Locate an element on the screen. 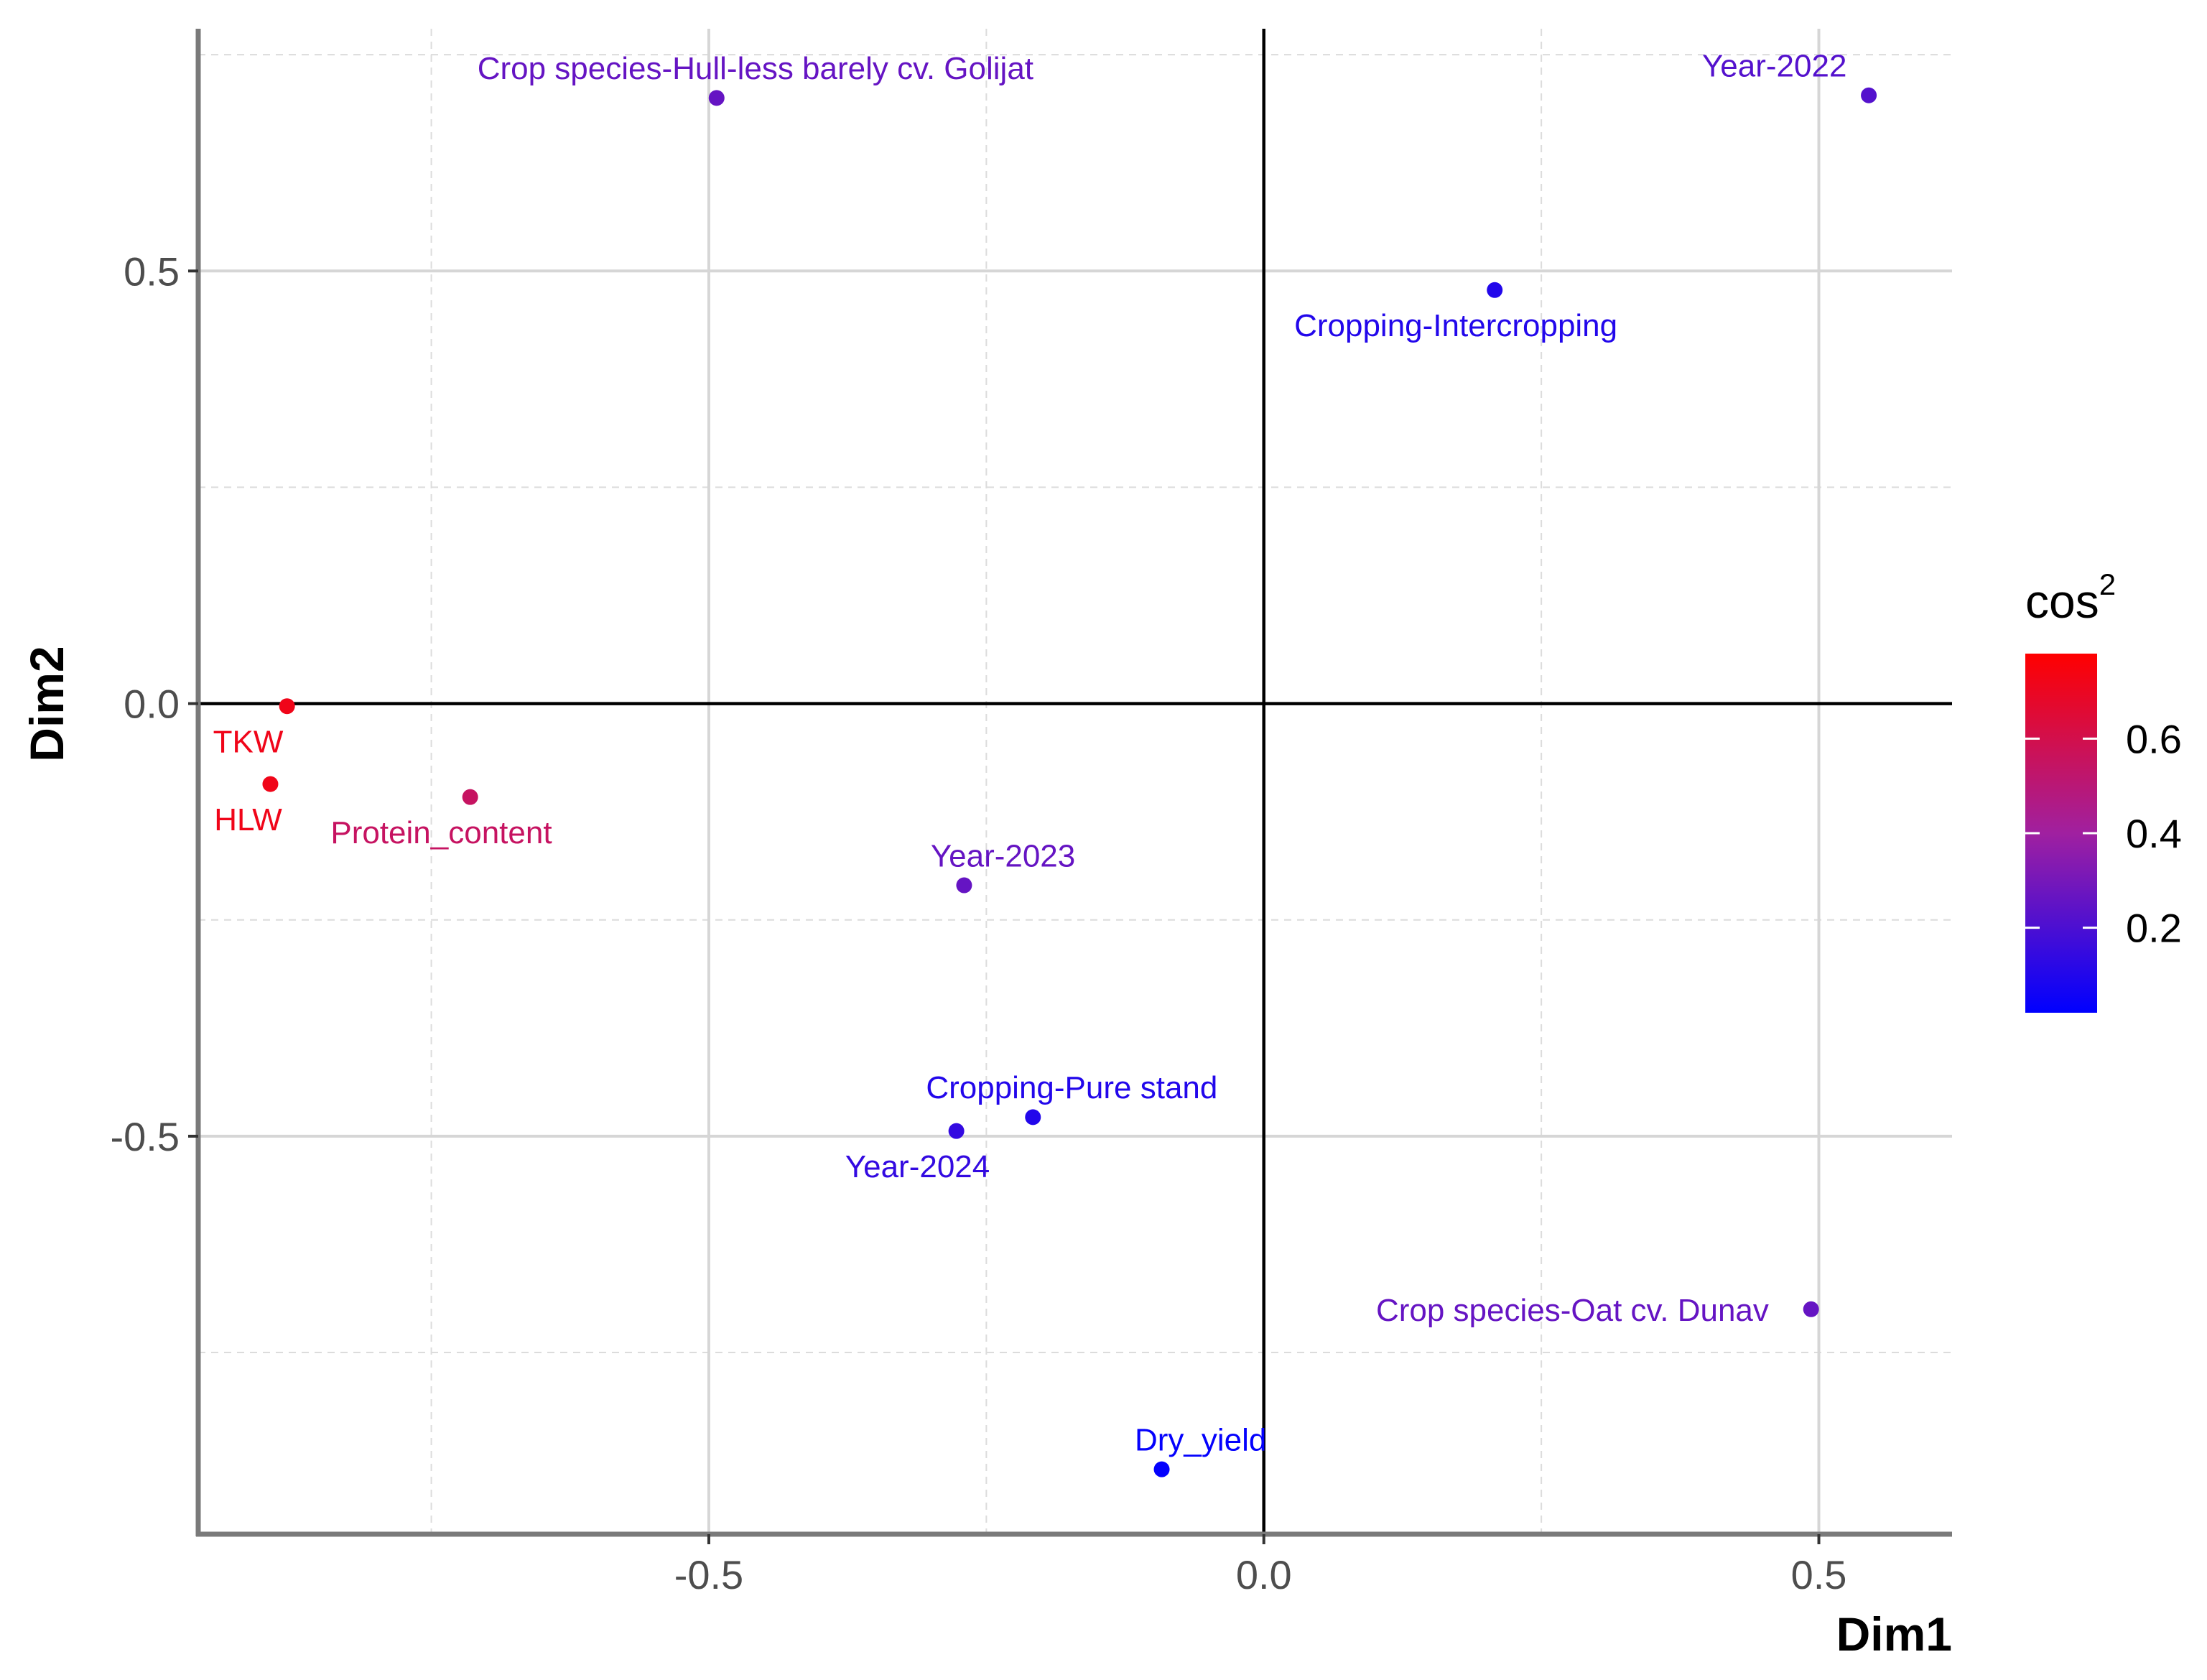 This screenshot has width=2207, height=1680. legend-tick-label: 0.6 is located at coordinates (2154, 738).